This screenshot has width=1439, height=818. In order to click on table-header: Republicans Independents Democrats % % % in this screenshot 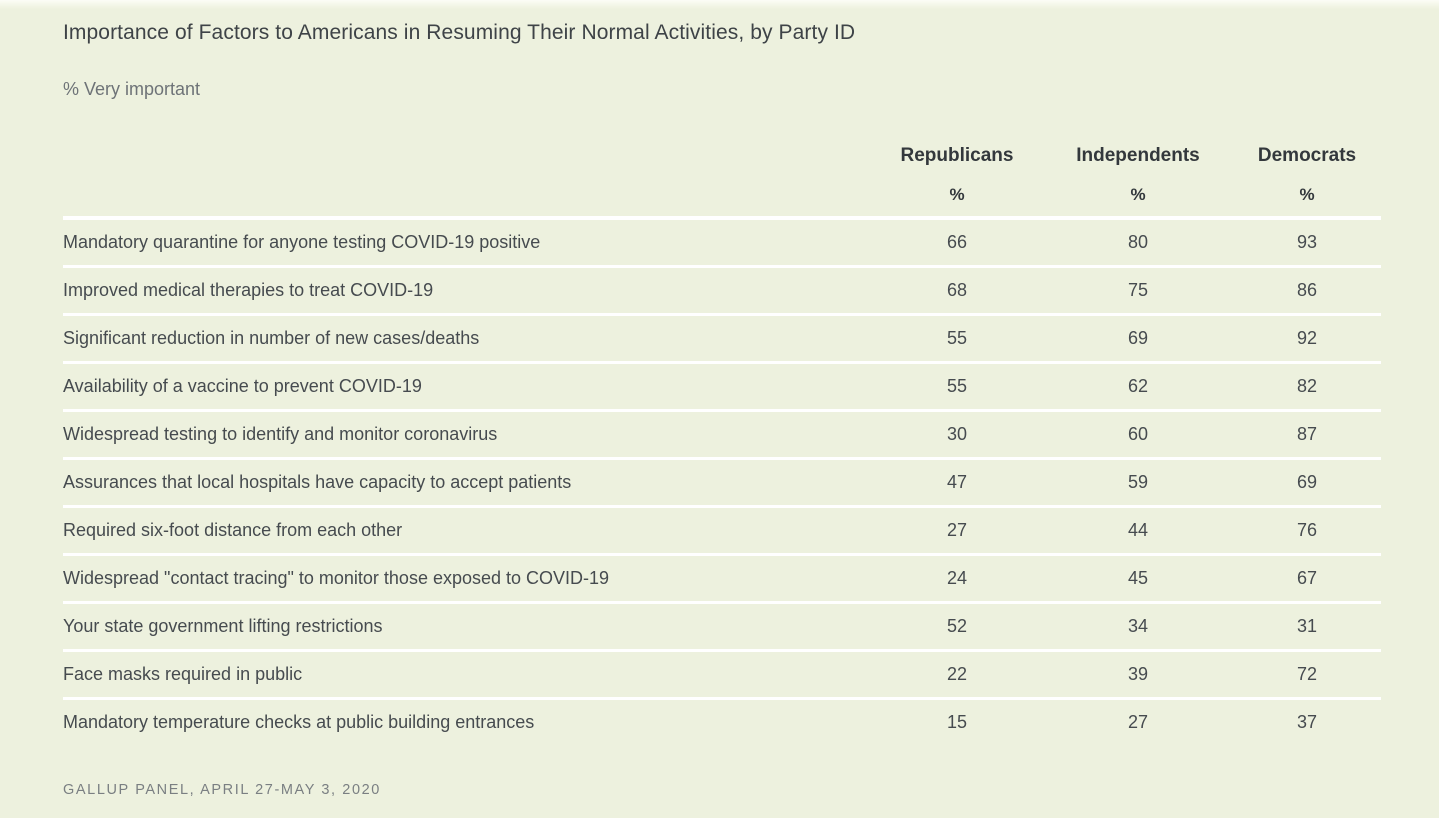, I will do `click(722, 174)`.